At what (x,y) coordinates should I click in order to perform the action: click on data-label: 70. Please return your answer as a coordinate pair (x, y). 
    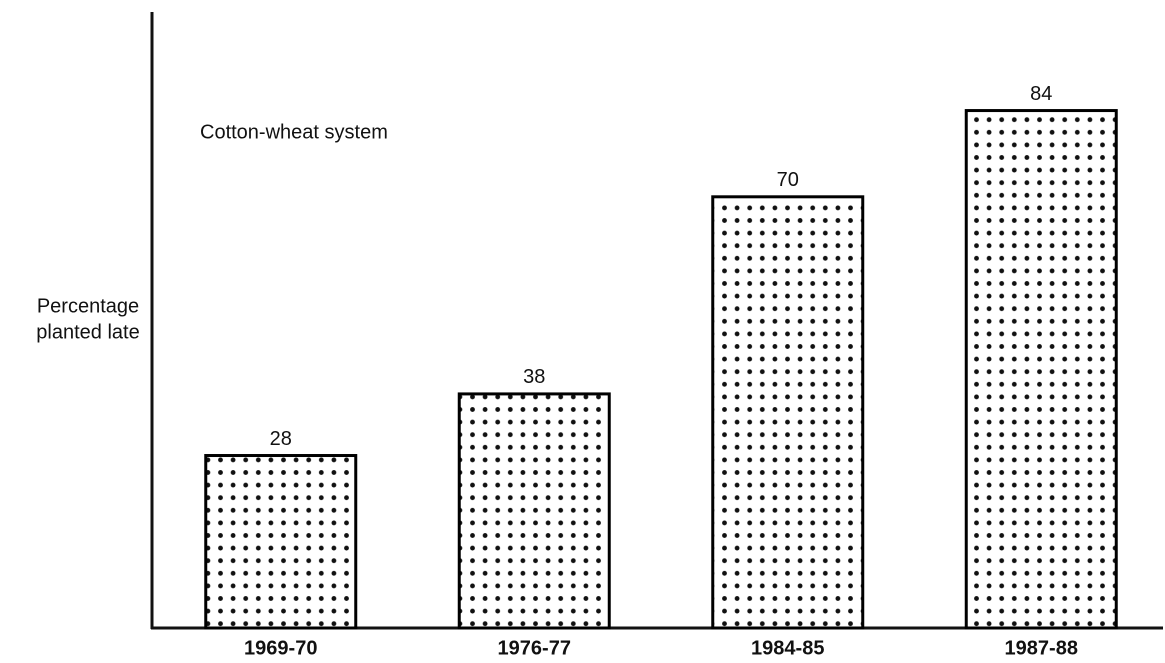
    Looking at the image, I should click on (788, 180).